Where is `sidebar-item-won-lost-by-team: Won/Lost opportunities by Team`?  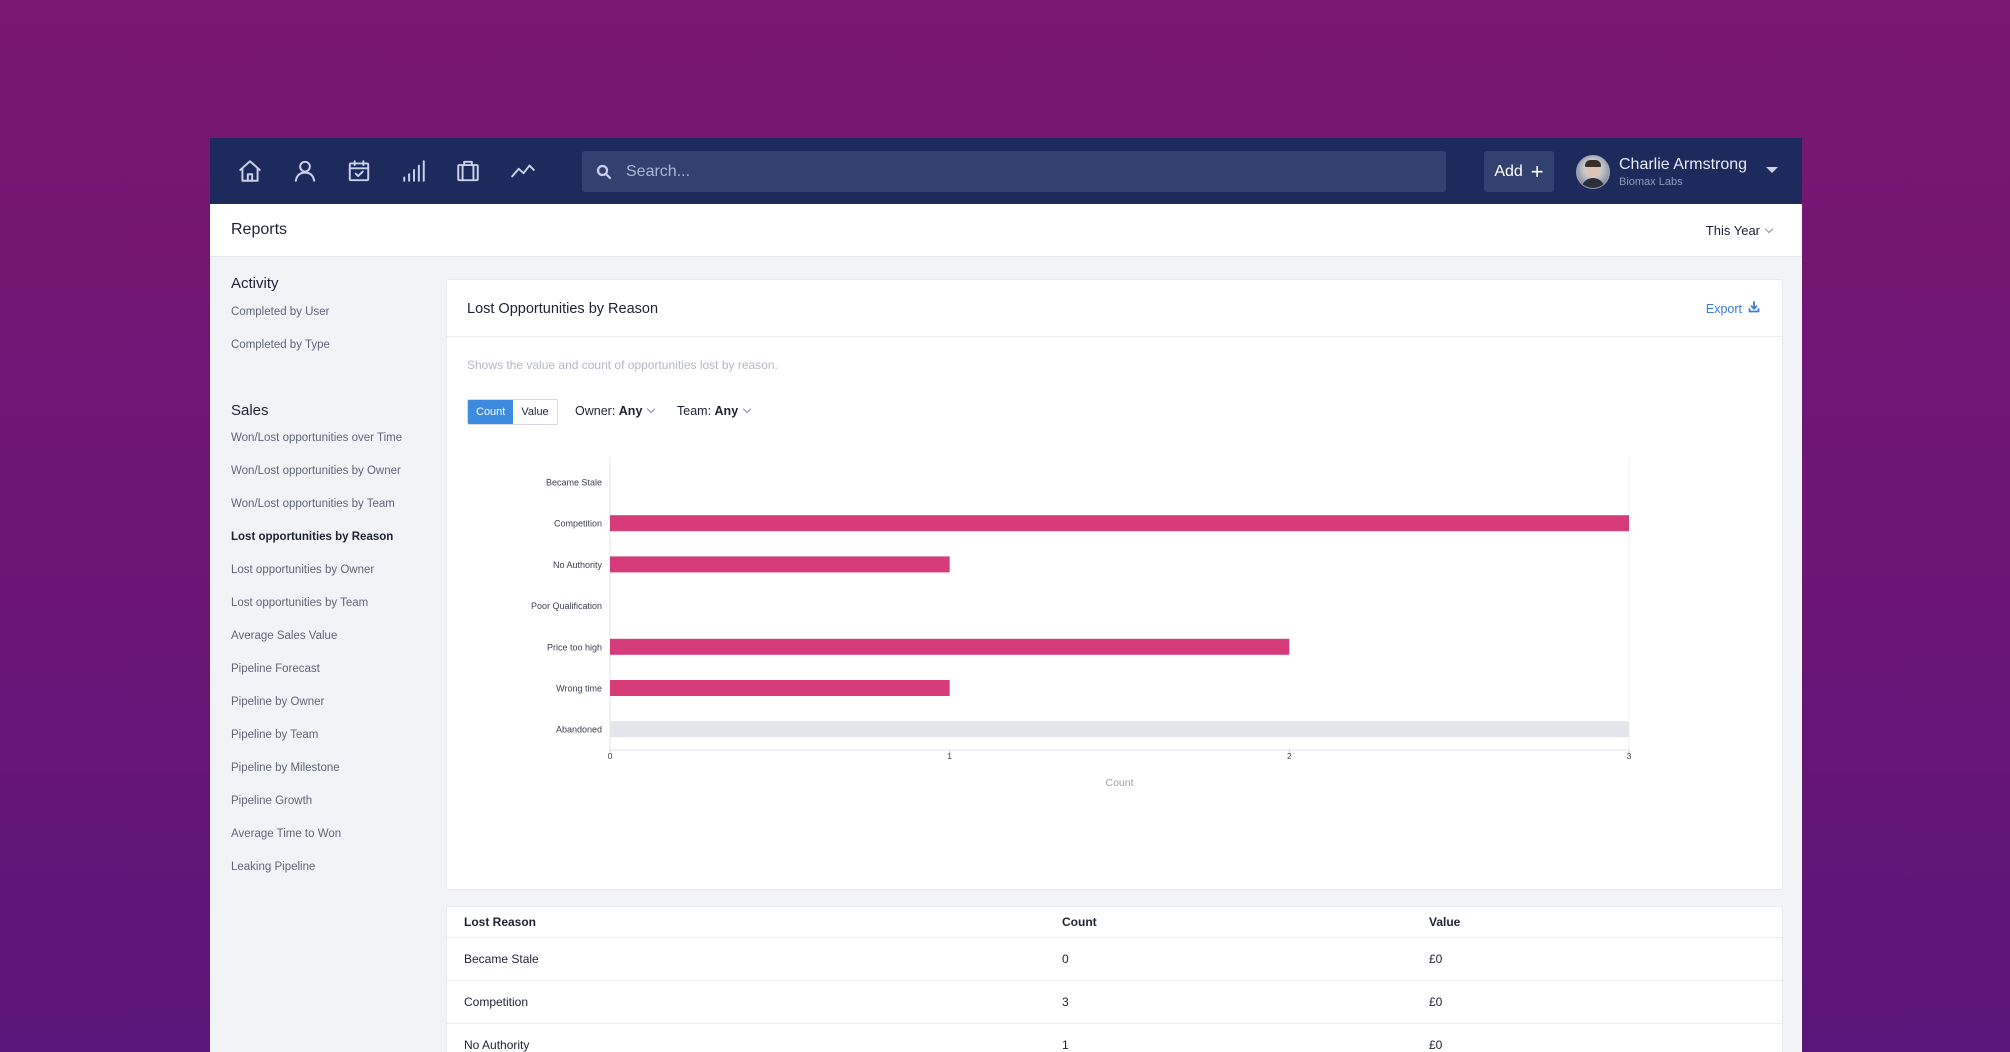
sidebar-item-won-lost-by-team: Won/Lost opportunities by Team is located at coordinates (313, 504).